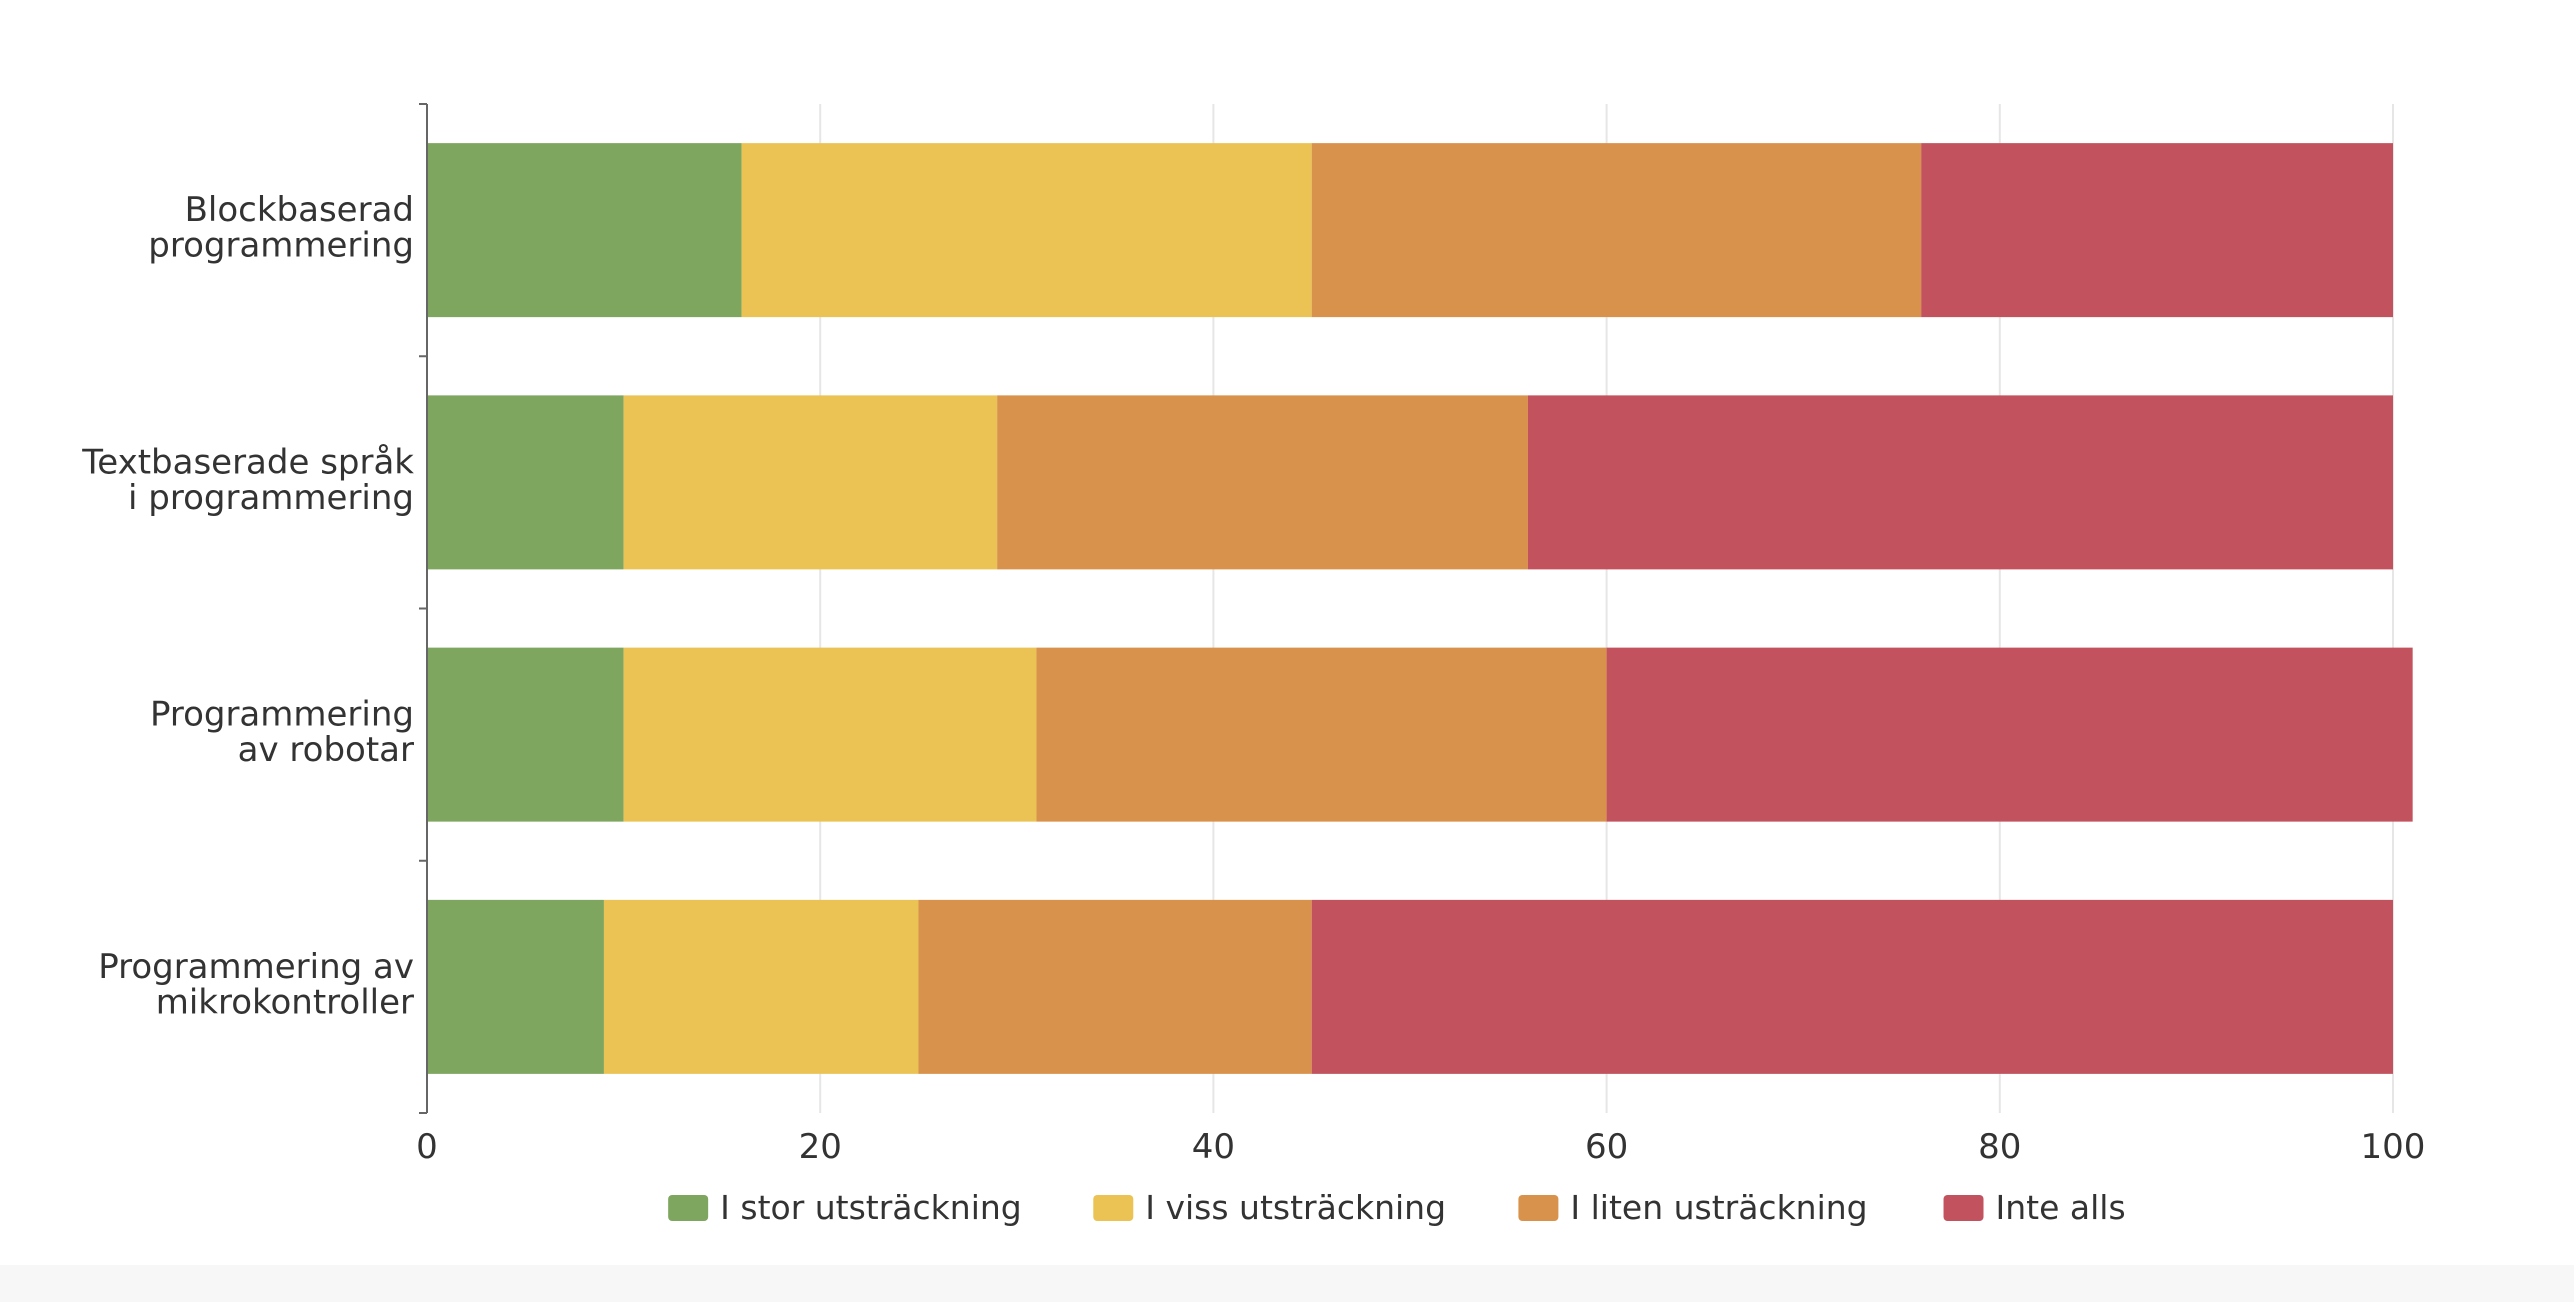 This screenshot has height=1306, width=2574. Describe the element at coordinates (299, 210) in the screenshot. I see `category-label-line: Blockbaserad` at that location.